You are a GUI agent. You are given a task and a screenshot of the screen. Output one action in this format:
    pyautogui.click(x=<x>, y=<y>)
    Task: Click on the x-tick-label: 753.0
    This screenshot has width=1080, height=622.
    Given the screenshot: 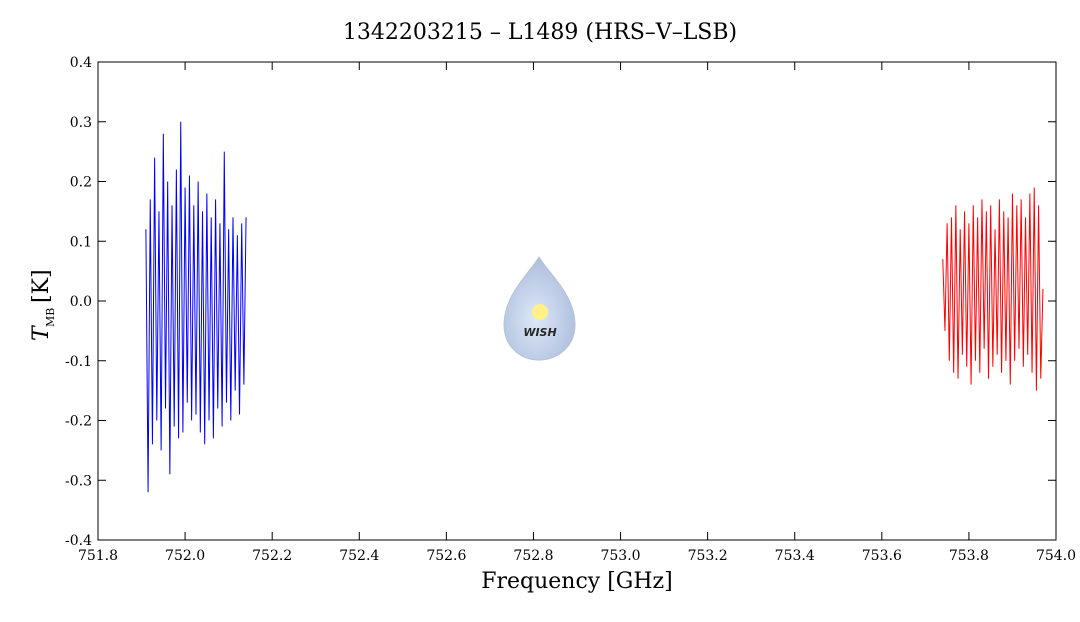 What is the action you would take?
    pyautogui.click(x=620, y=556)
    